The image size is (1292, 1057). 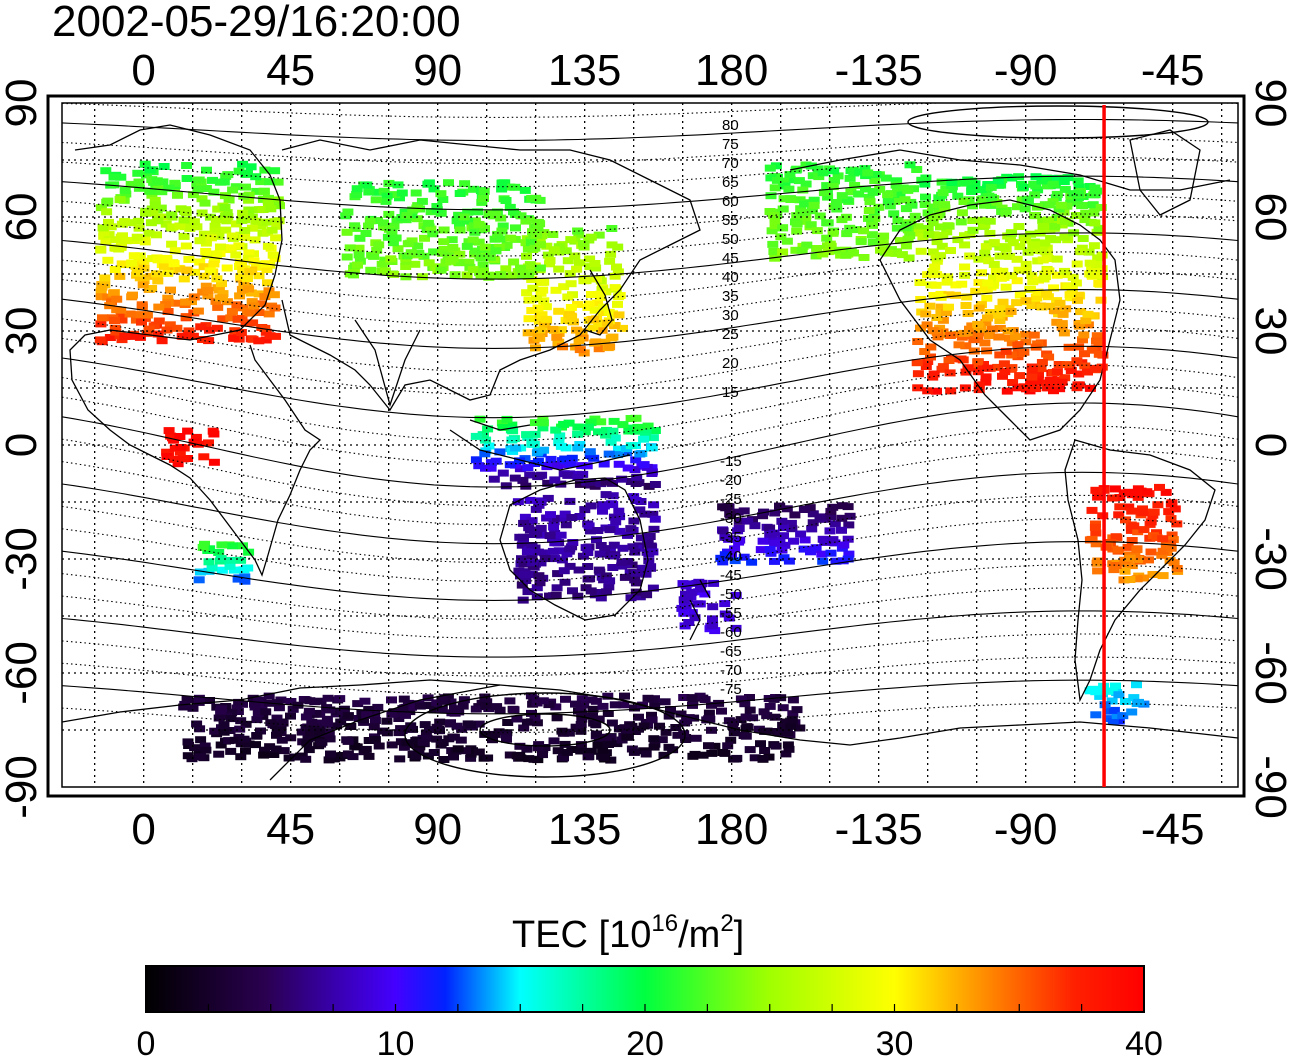 I want to click on bottom-longitude-tick-label: 45, so click(x=290, y=829).